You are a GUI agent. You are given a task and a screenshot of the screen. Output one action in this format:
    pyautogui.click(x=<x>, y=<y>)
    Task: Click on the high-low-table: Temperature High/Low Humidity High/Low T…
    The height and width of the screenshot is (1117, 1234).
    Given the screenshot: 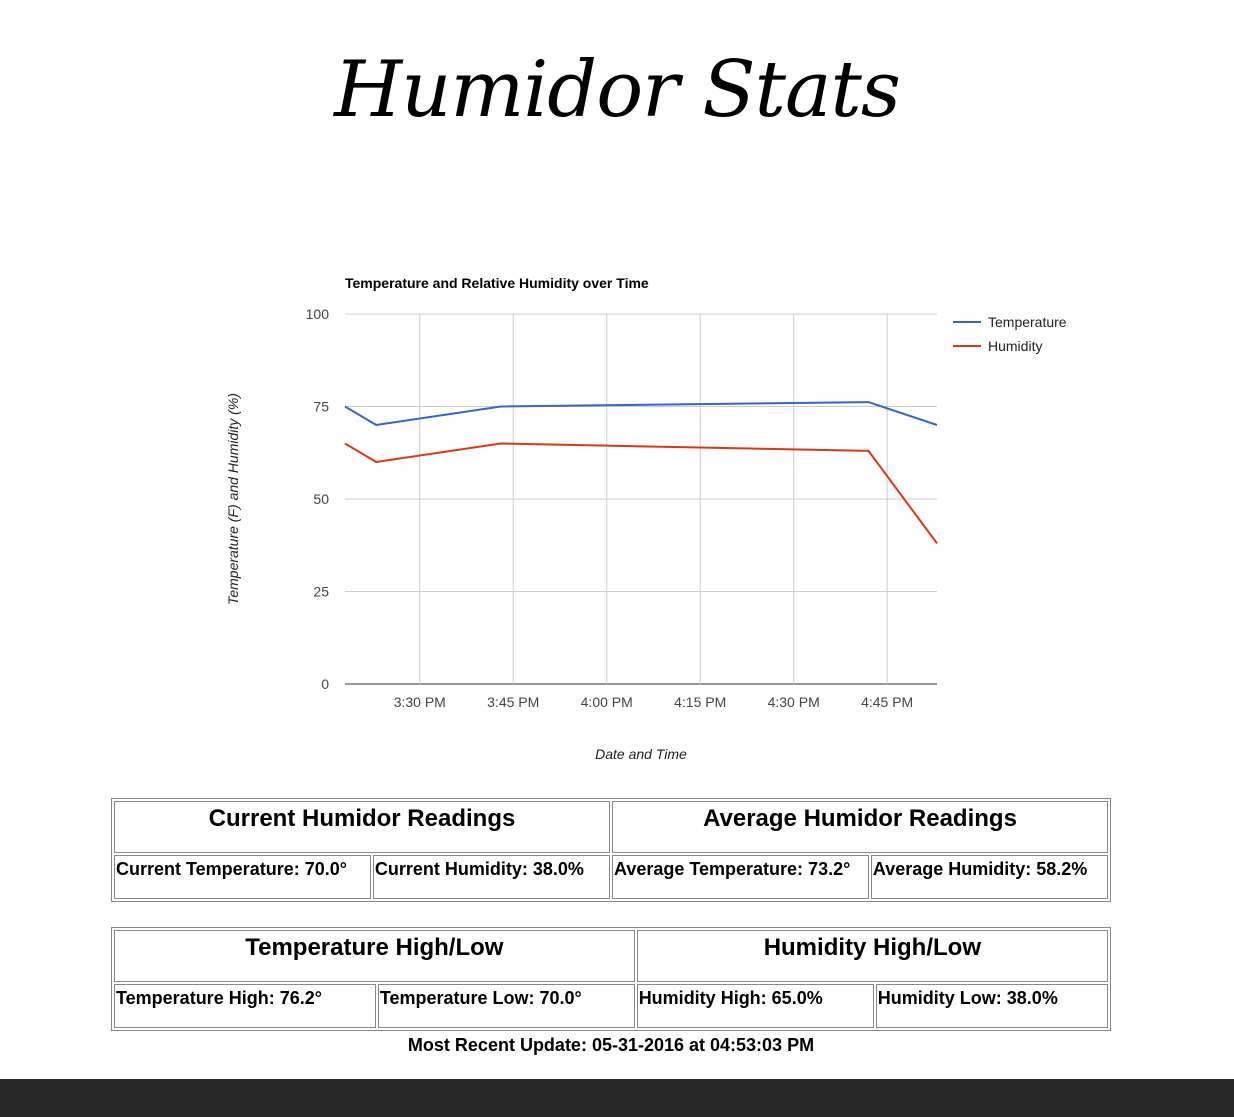 What is the action you would take?
    pyautogui.click(x=611, y=979)
    